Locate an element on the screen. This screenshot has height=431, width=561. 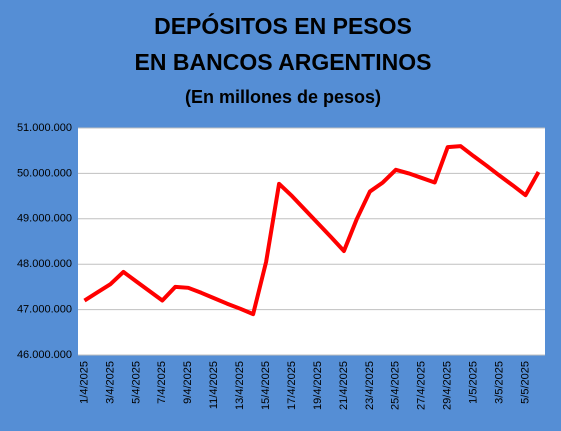
y-tick-label: 51.000.000 is located at coordinates (44, 128).